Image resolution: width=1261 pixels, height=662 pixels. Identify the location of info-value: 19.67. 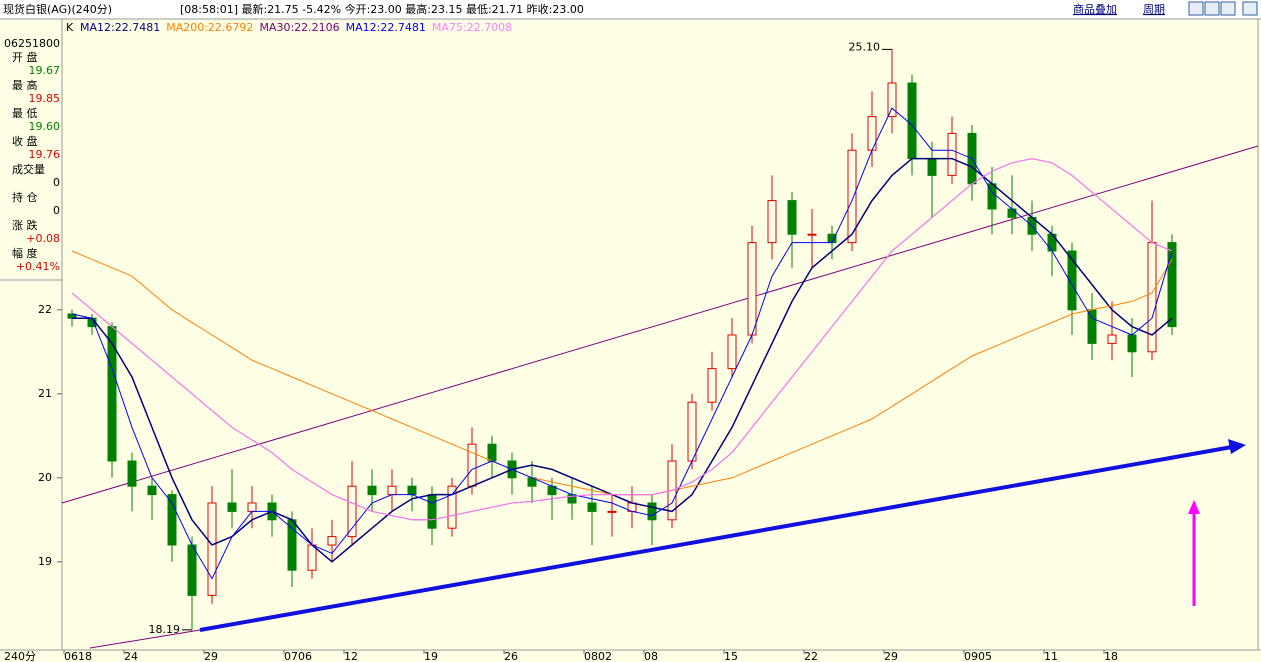
(45, 70).